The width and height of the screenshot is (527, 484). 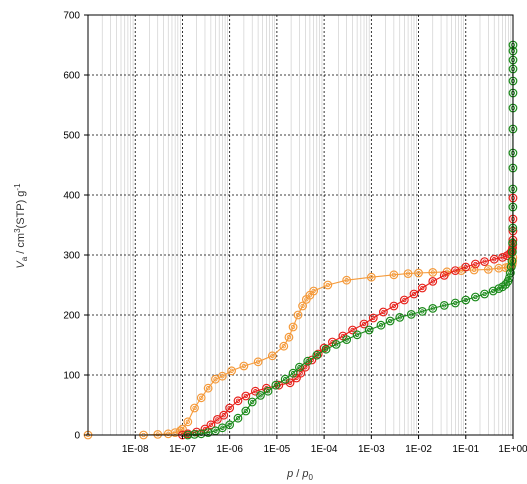 What do you see at coordinates (418, 449) in the screenshot?
I see `x-tick-label: 1E-02` at bounding box center [418, 449].